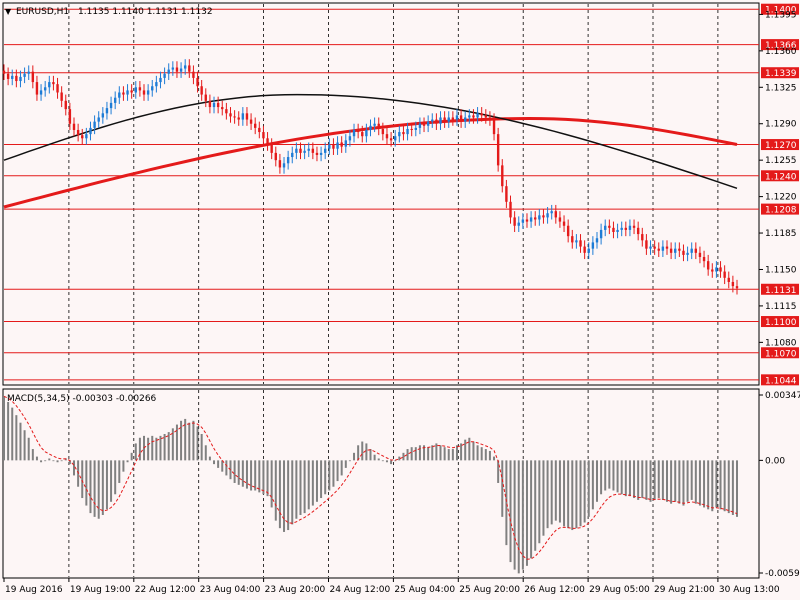 The height and width of the screenshot is (600, 800). What do you see at coordinates (230, 590) in the screenshot?
I see `time-tick-label: 23 Aug 04:00` at bounding box center [230, 590].